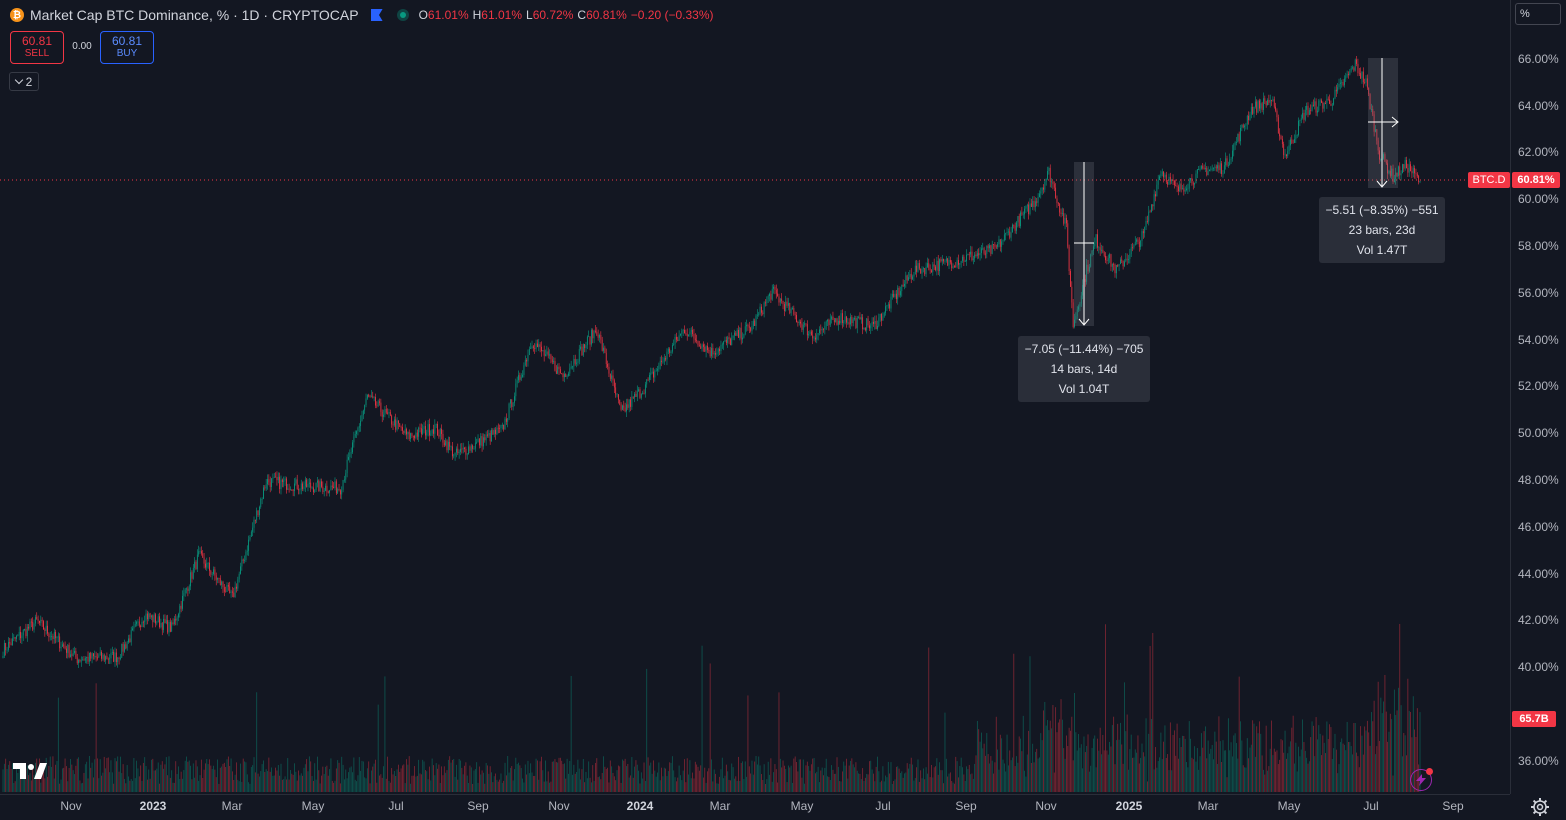 This screenshot has height=820, width=1566. Describe the element at coordinates (1538, 397) in the screenshot. I see `price-axis` at that location.